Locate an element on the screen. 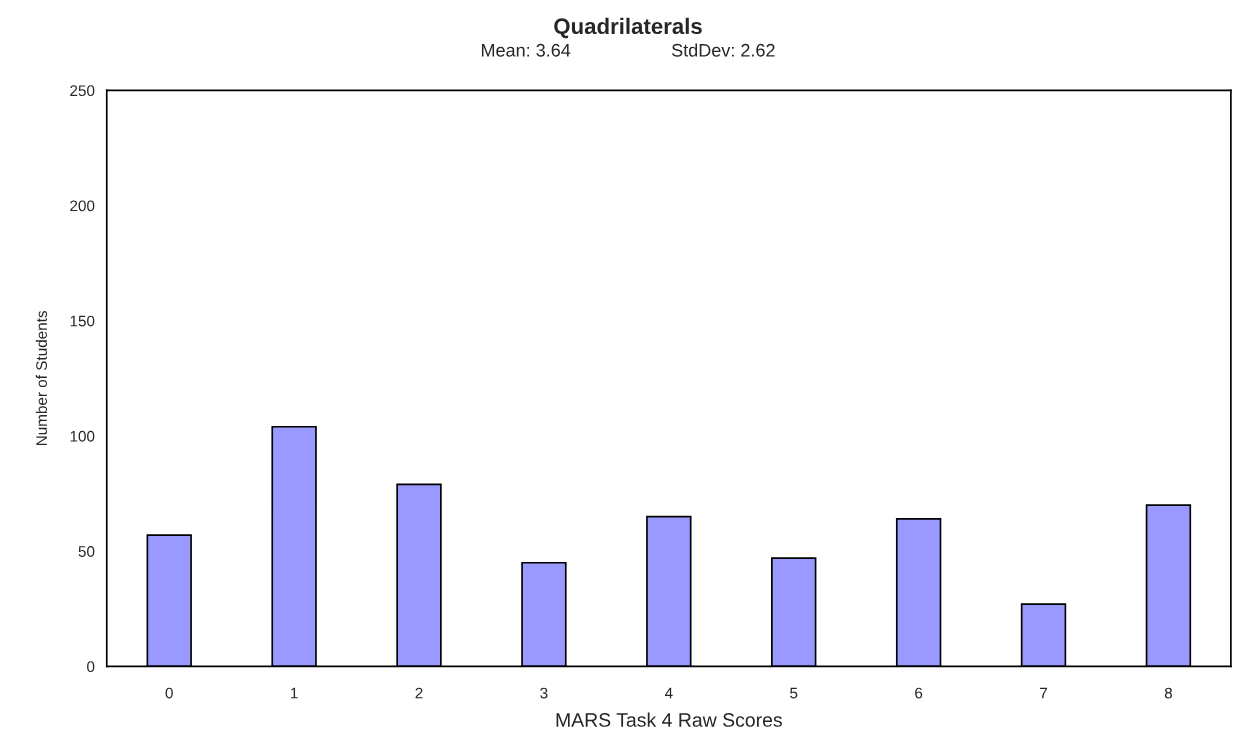  x-tick-label: 6 is located at coordinates (919, 693).